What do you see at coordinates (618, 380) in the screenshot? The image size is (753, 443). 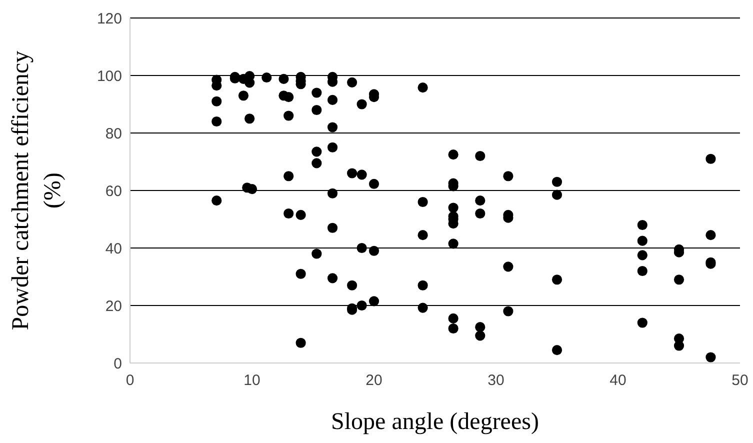 I see `x-tick-label: 40` at bounding box center [618, 380].